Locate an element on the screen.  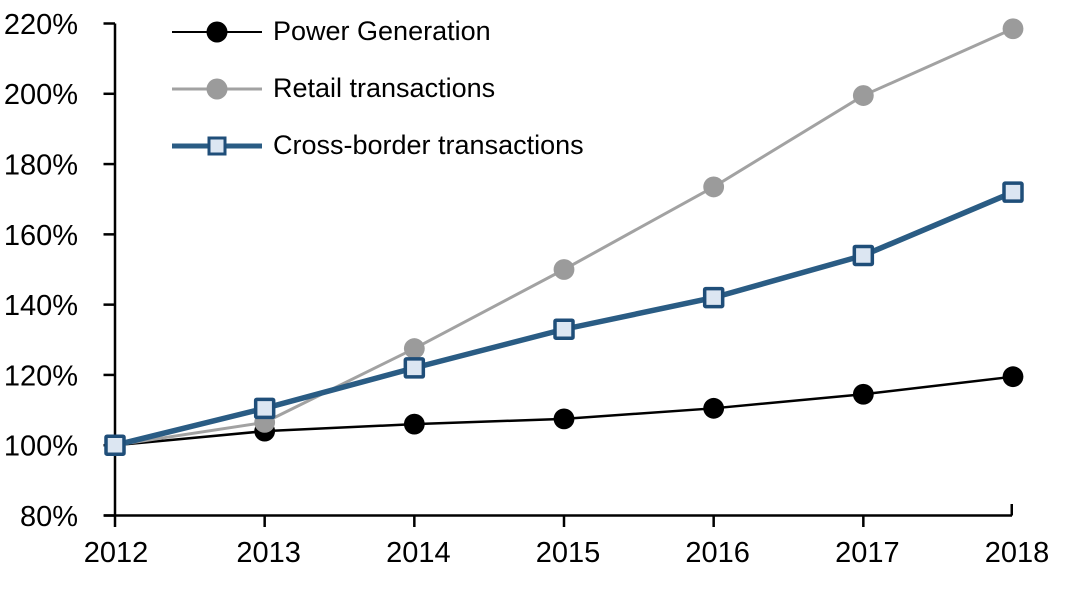
legend-marker-cross-border-transactions is located at coordinates (217, 146).